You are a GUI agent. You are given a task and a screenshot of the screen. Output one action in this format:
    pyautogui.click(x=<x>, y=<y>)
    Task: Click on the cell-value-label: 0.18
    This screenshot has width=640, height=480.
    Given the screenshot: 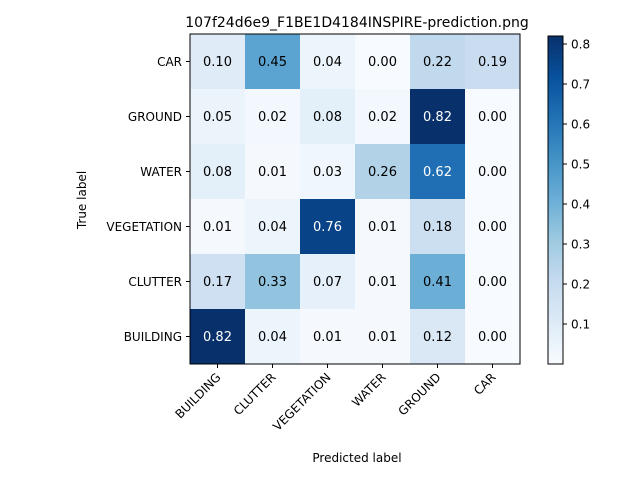 What is the action you would take?
    pyautogui.click(x=437, y=227)
    